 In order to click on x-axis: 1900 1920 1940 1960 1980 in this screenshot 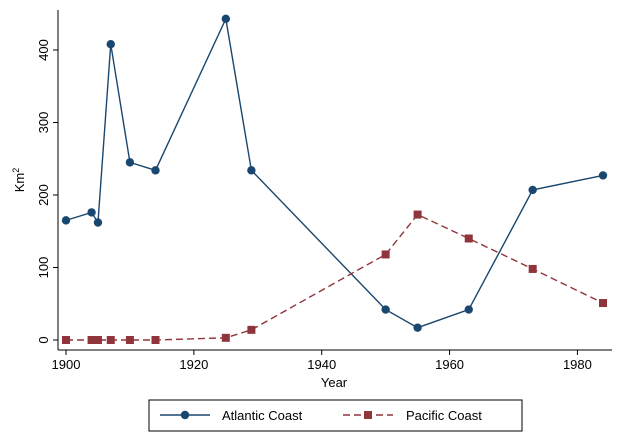, I will do `click(332, 360)`.